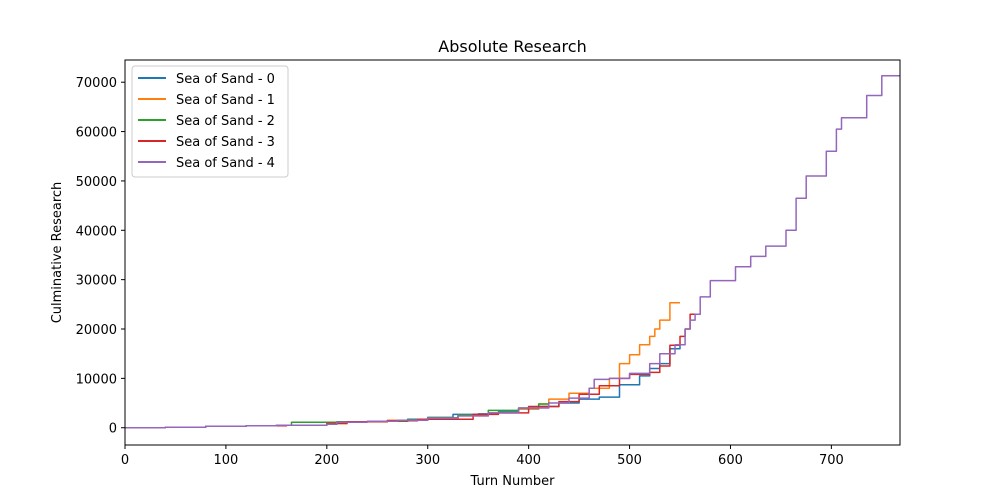 This screenshot has width=1000, height=504. What do you see at coordinates (831, 460) in the screenshot?
I see `x-tick-label: 700` at bounding box center [831, 460].